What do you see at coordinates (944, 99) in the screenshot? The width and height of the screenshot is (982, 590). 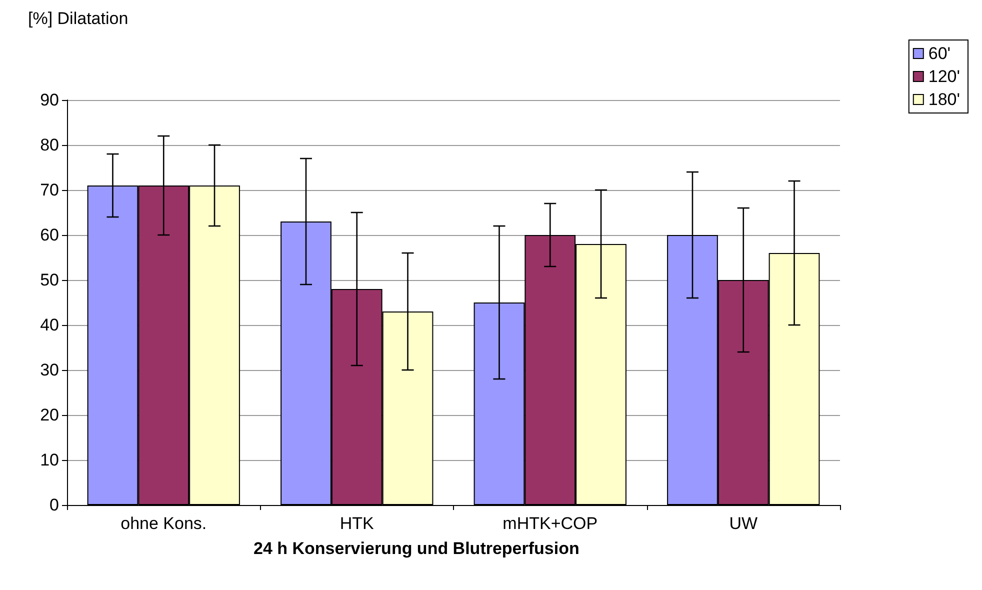 I see `legend-label: 180'` at bounding box center [944, 99].